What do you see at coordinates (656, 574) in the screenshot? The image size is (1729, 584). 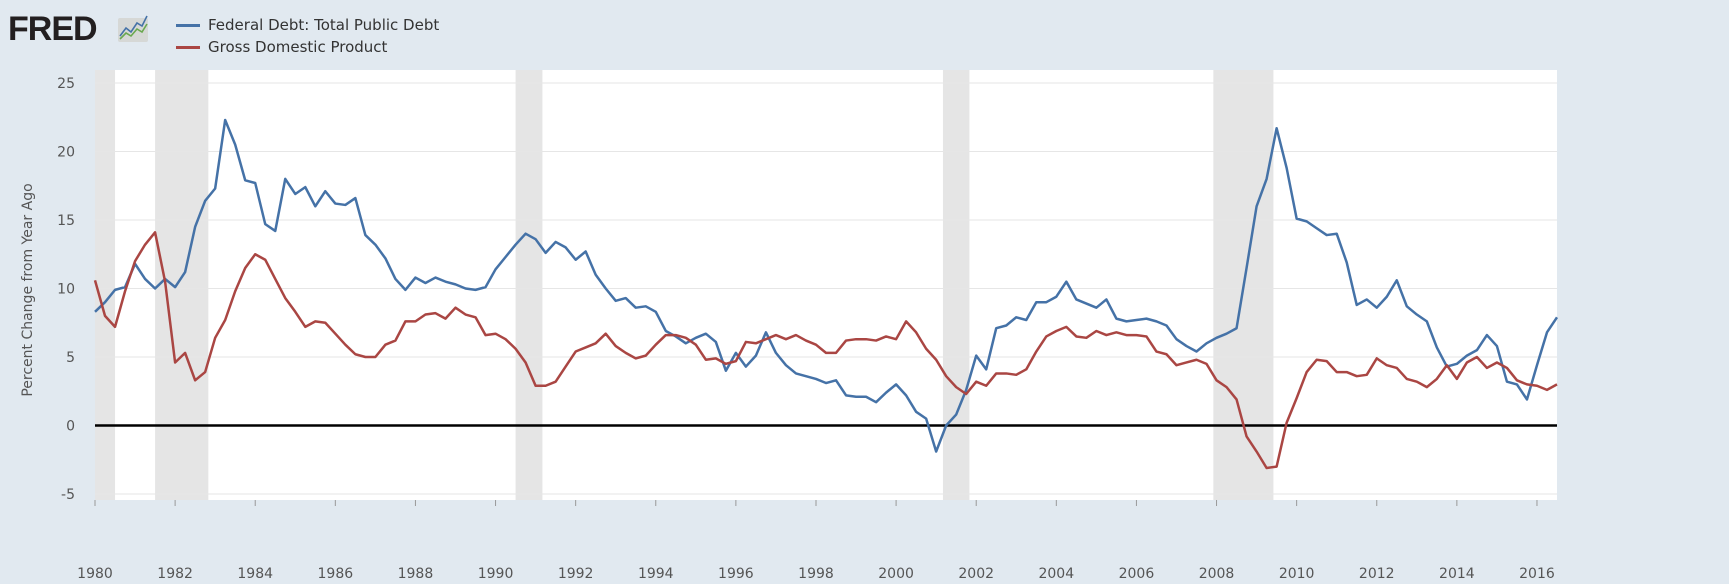 I see `x-tick-label: 1994` at bounding box center [656, 574].